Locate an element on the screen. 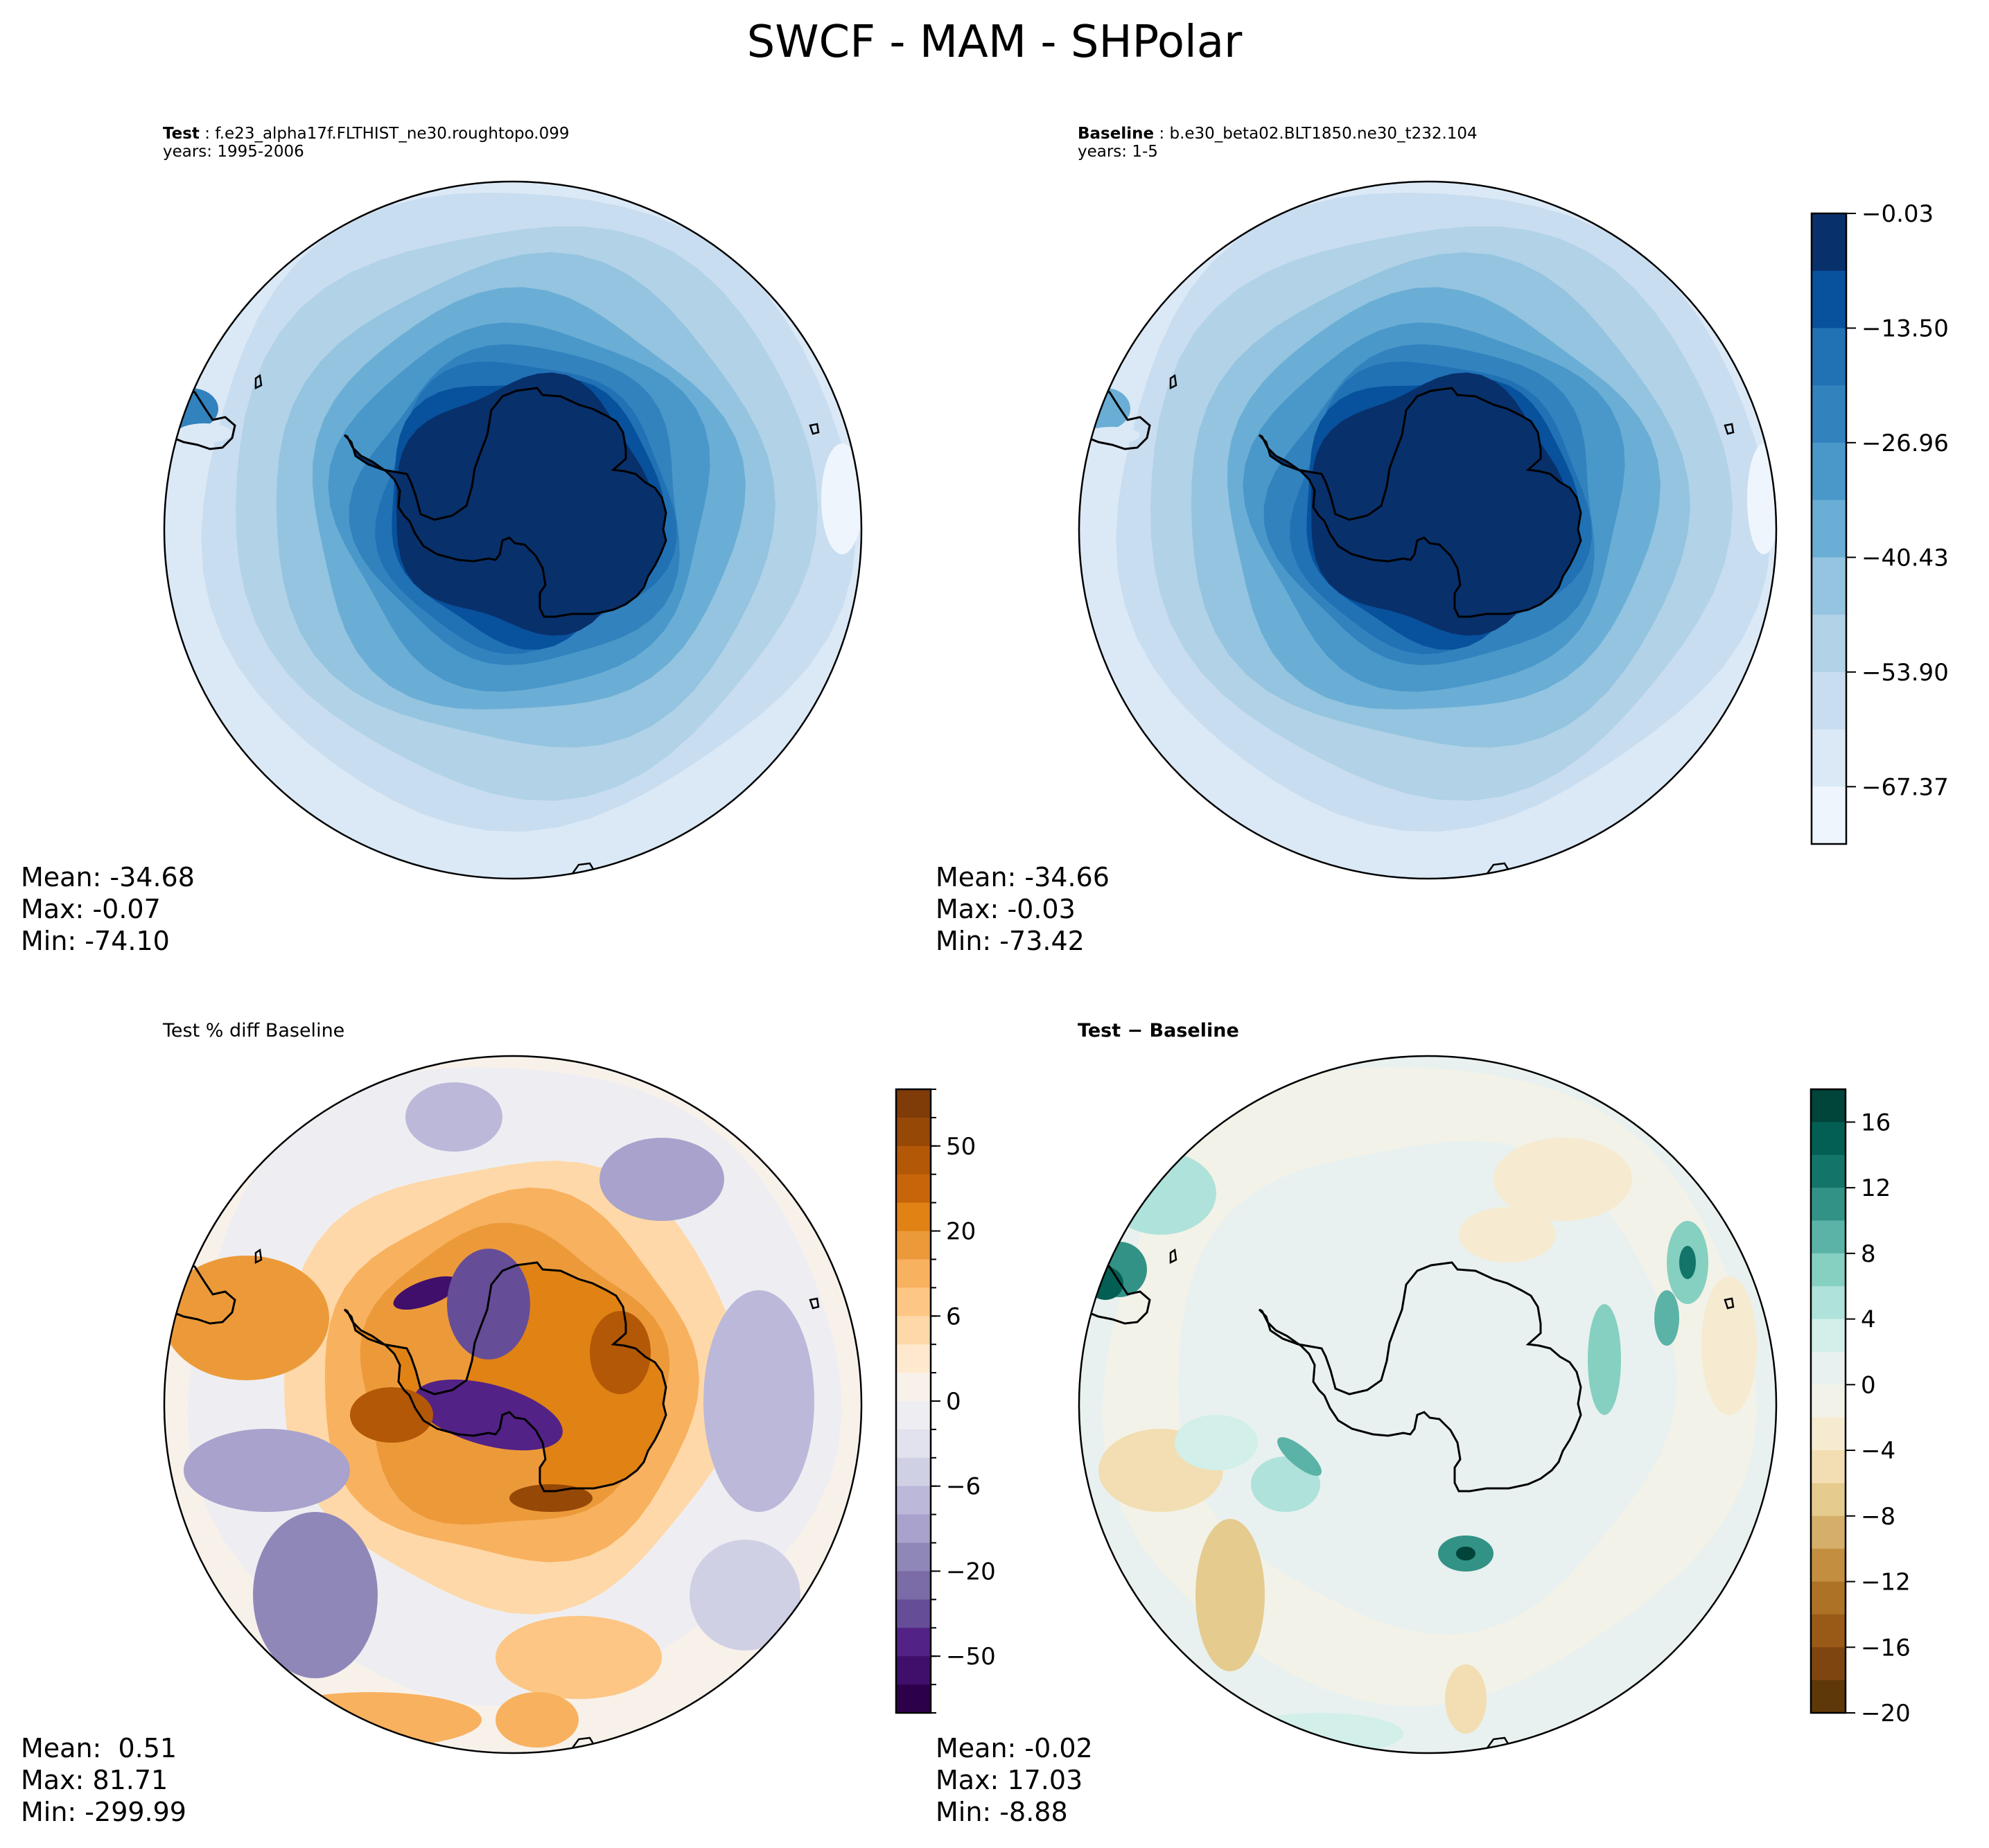 The height and width of the screenshot is (1848, 1989). diff-min: Min: -8.88 is located at coordinates (1002, 1812).